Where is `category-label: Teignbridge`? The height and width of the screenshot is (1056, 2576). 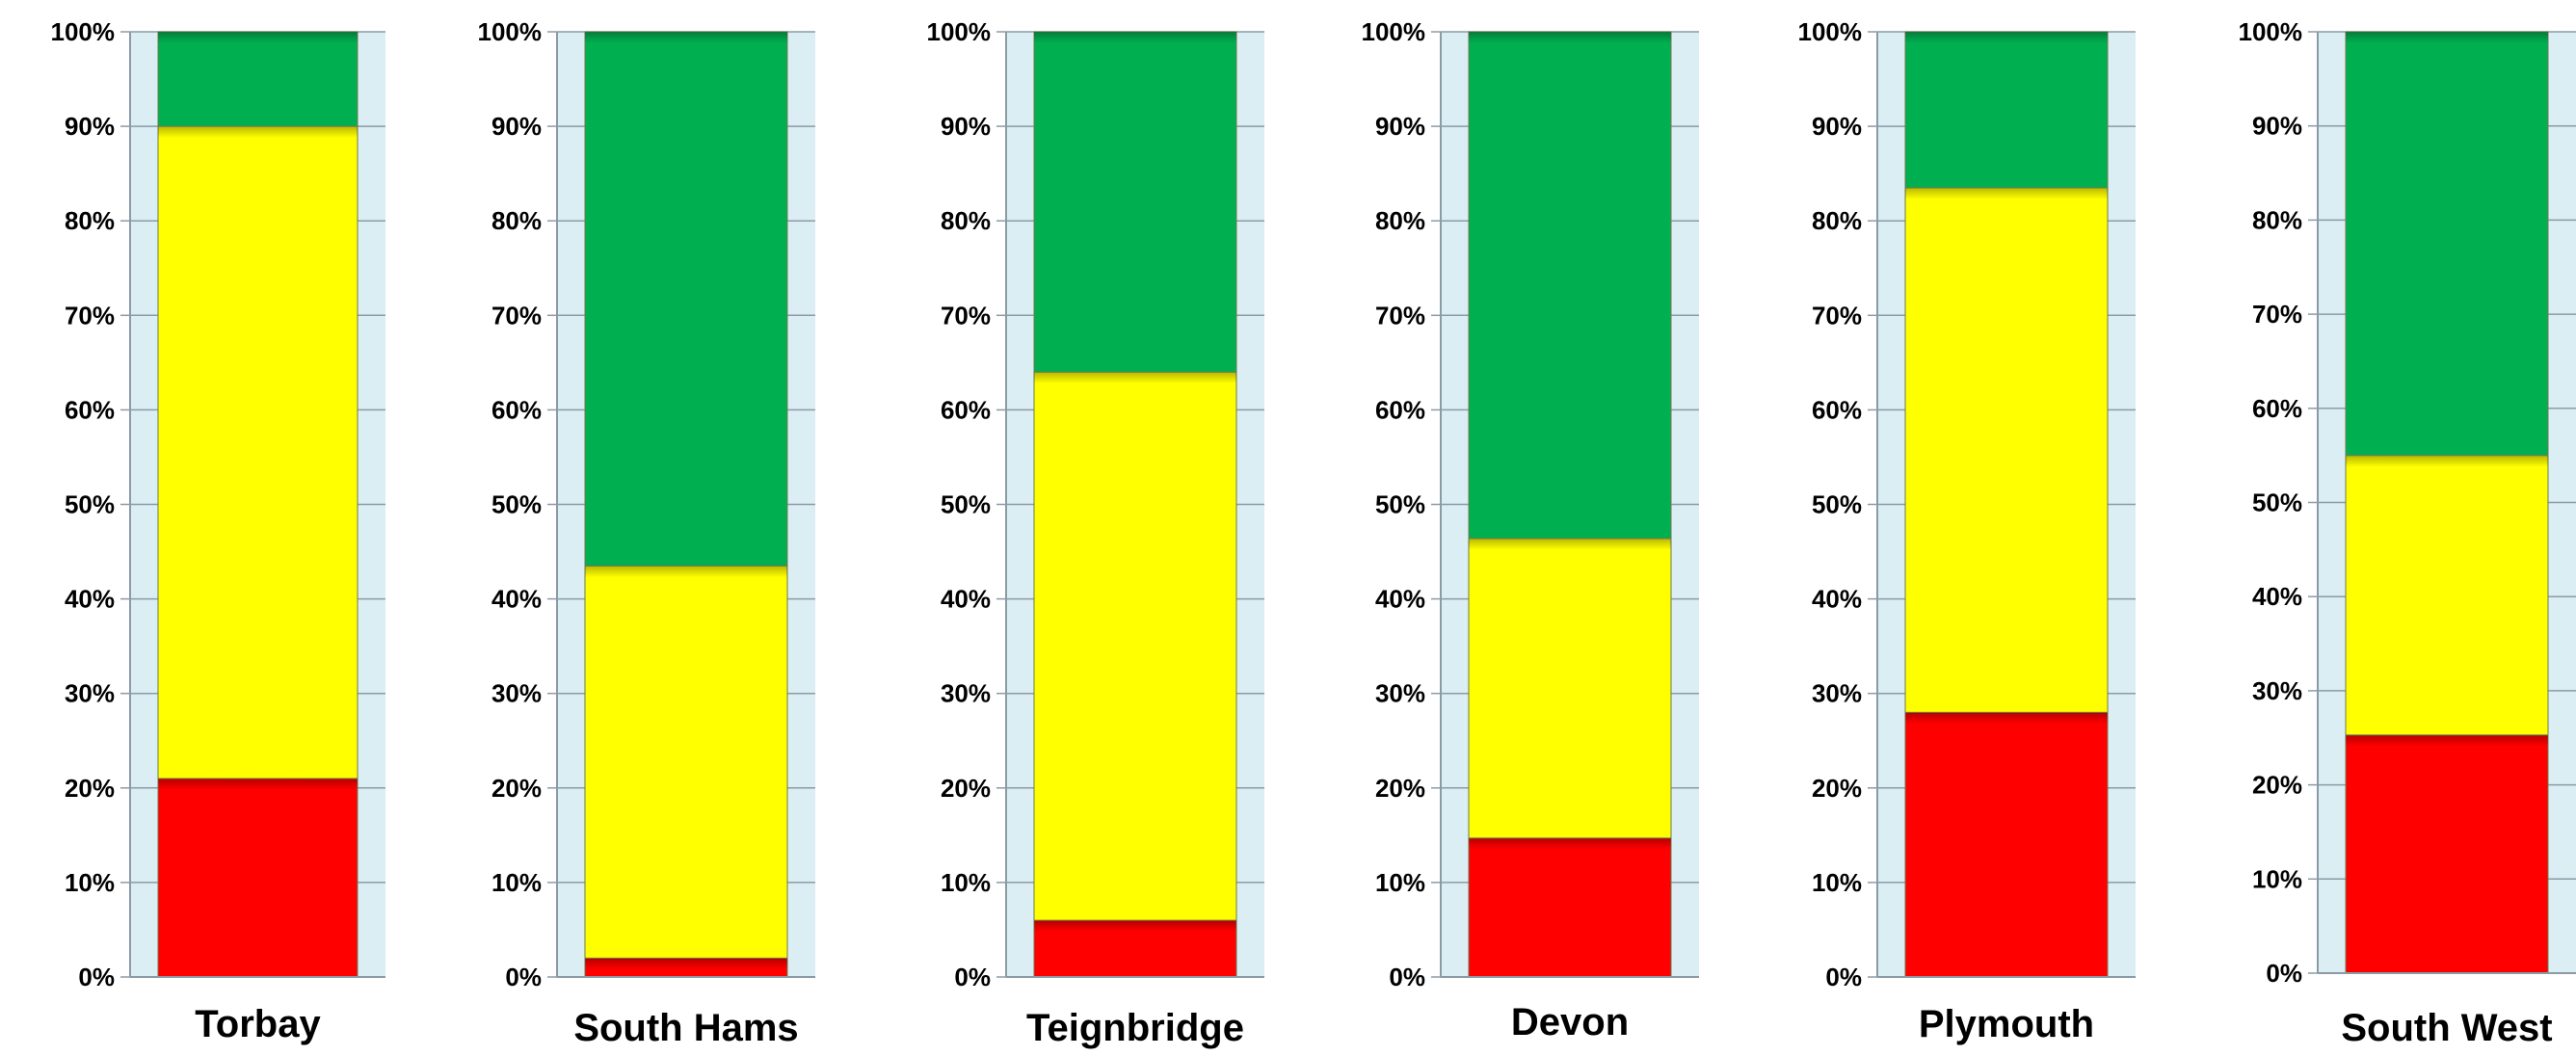 category-label: Teignbridge is located at coordinates (1135, 1028).